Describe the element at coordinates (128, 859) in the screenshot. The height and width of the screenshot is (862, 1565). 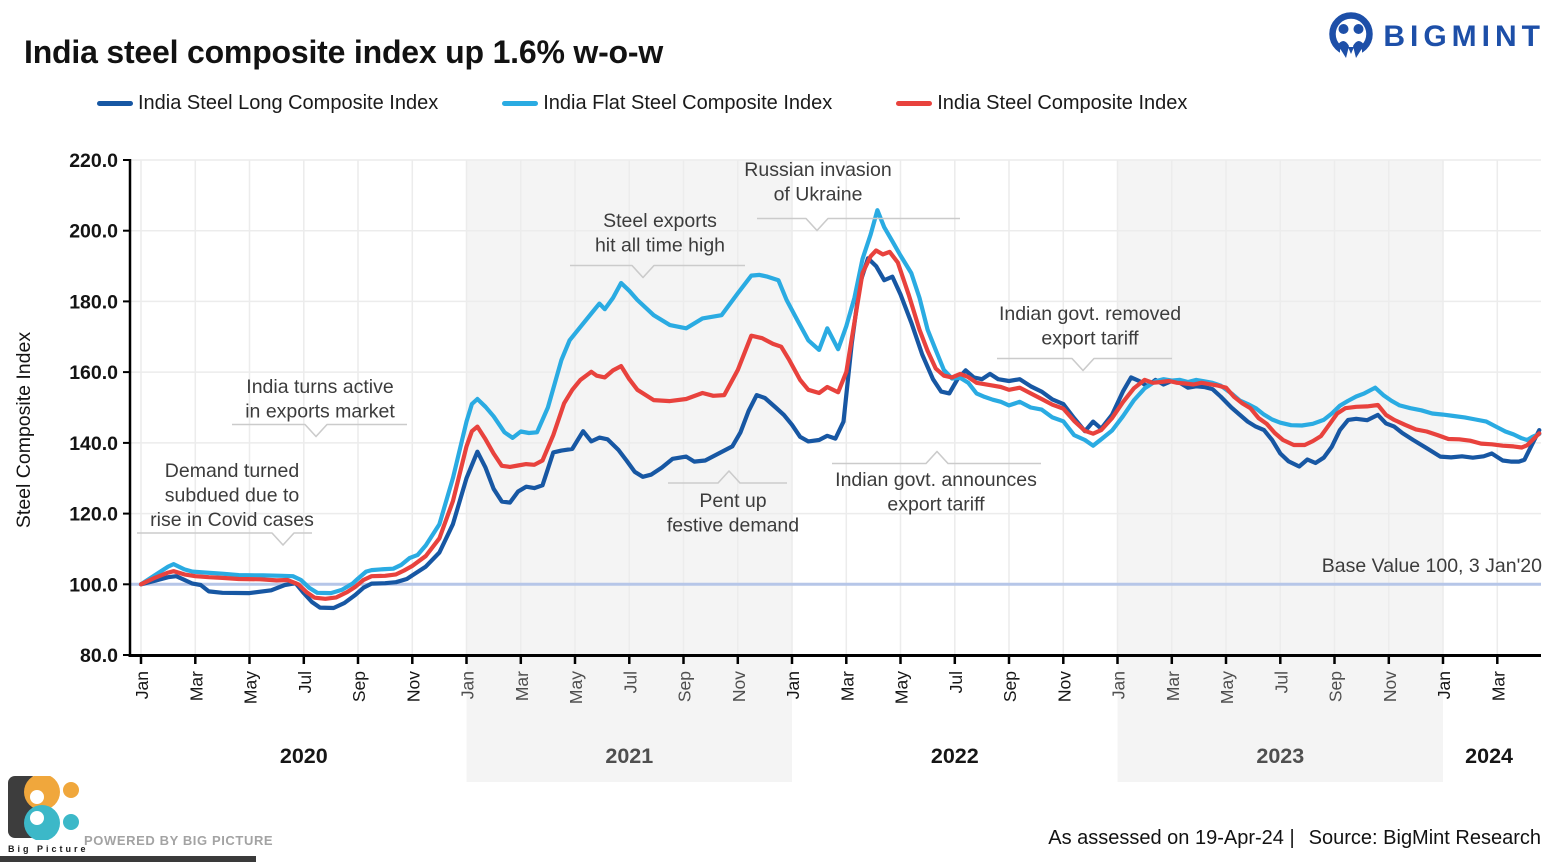
I see `bottom-brand-strip` at that location.